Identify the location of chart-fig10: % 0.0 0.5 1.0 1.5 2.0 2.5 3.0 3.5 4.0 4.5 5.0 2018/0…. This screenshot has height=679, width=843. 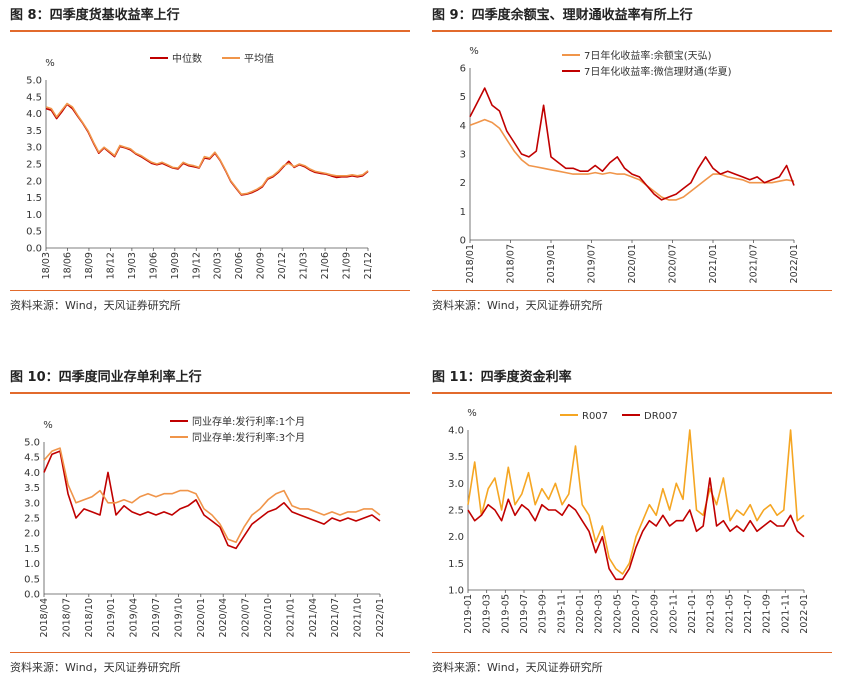
(205, 526).